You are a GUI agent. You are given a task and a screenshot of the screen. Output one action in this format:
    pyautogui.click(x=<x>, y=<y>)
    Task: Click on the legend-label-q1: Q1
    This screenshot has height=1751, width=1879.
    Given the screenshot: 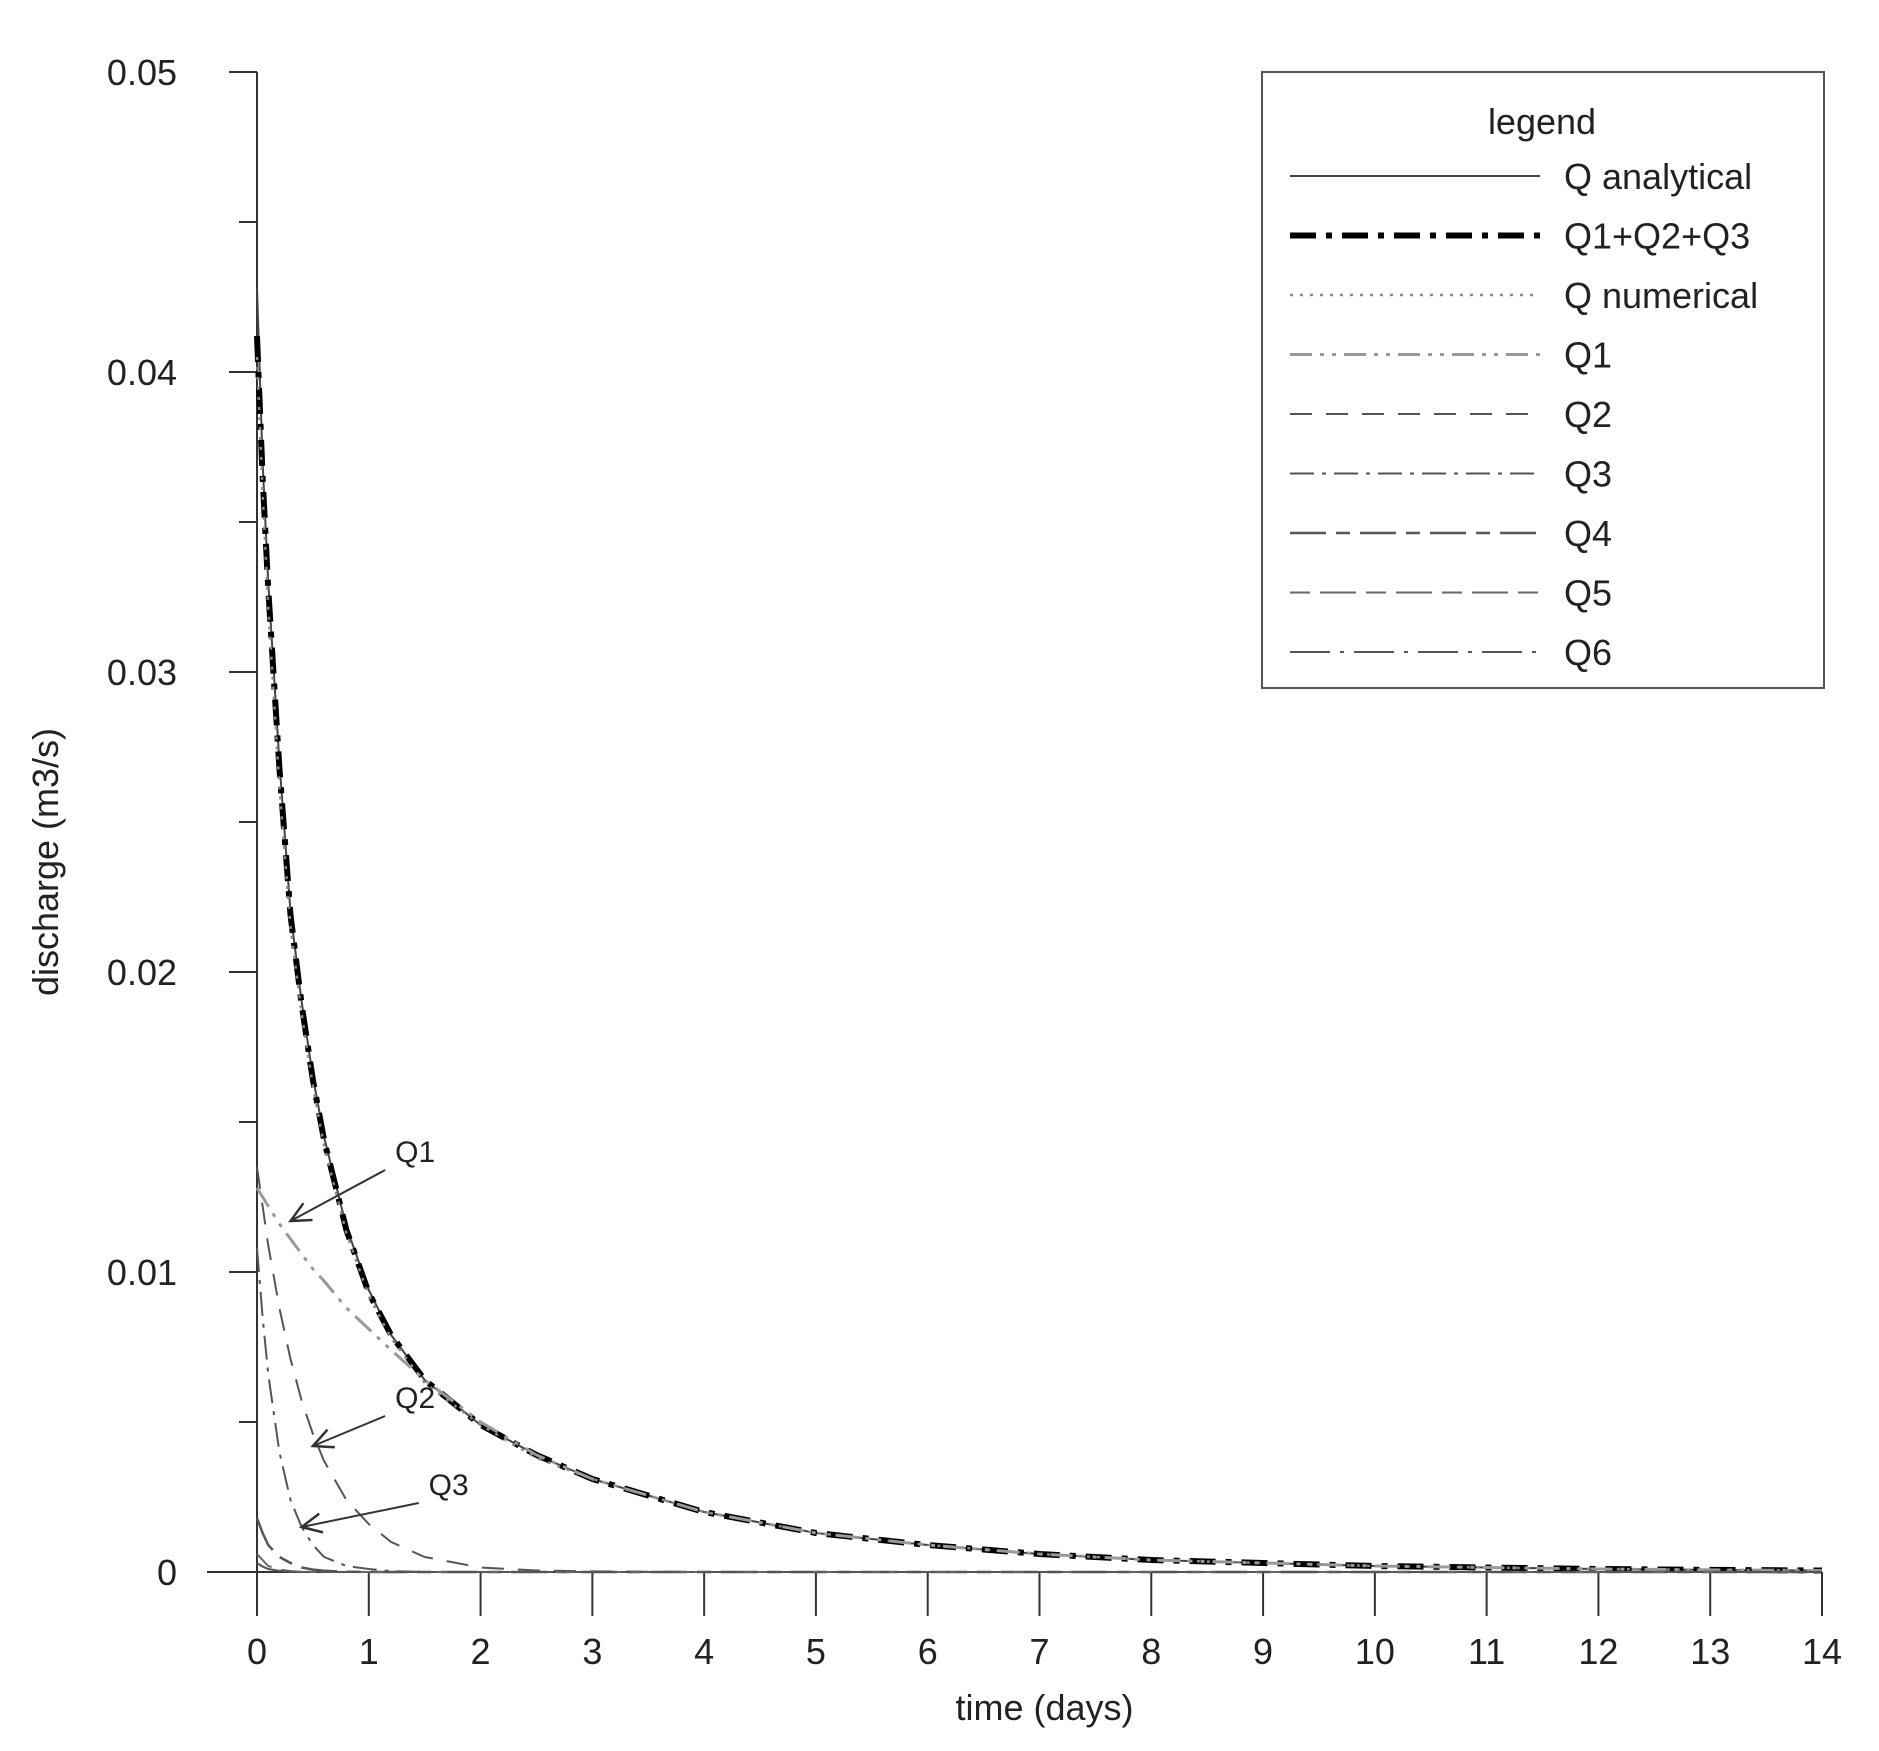 What is the action you would take?
    pyautogui.click(x=1588, y=355)
    